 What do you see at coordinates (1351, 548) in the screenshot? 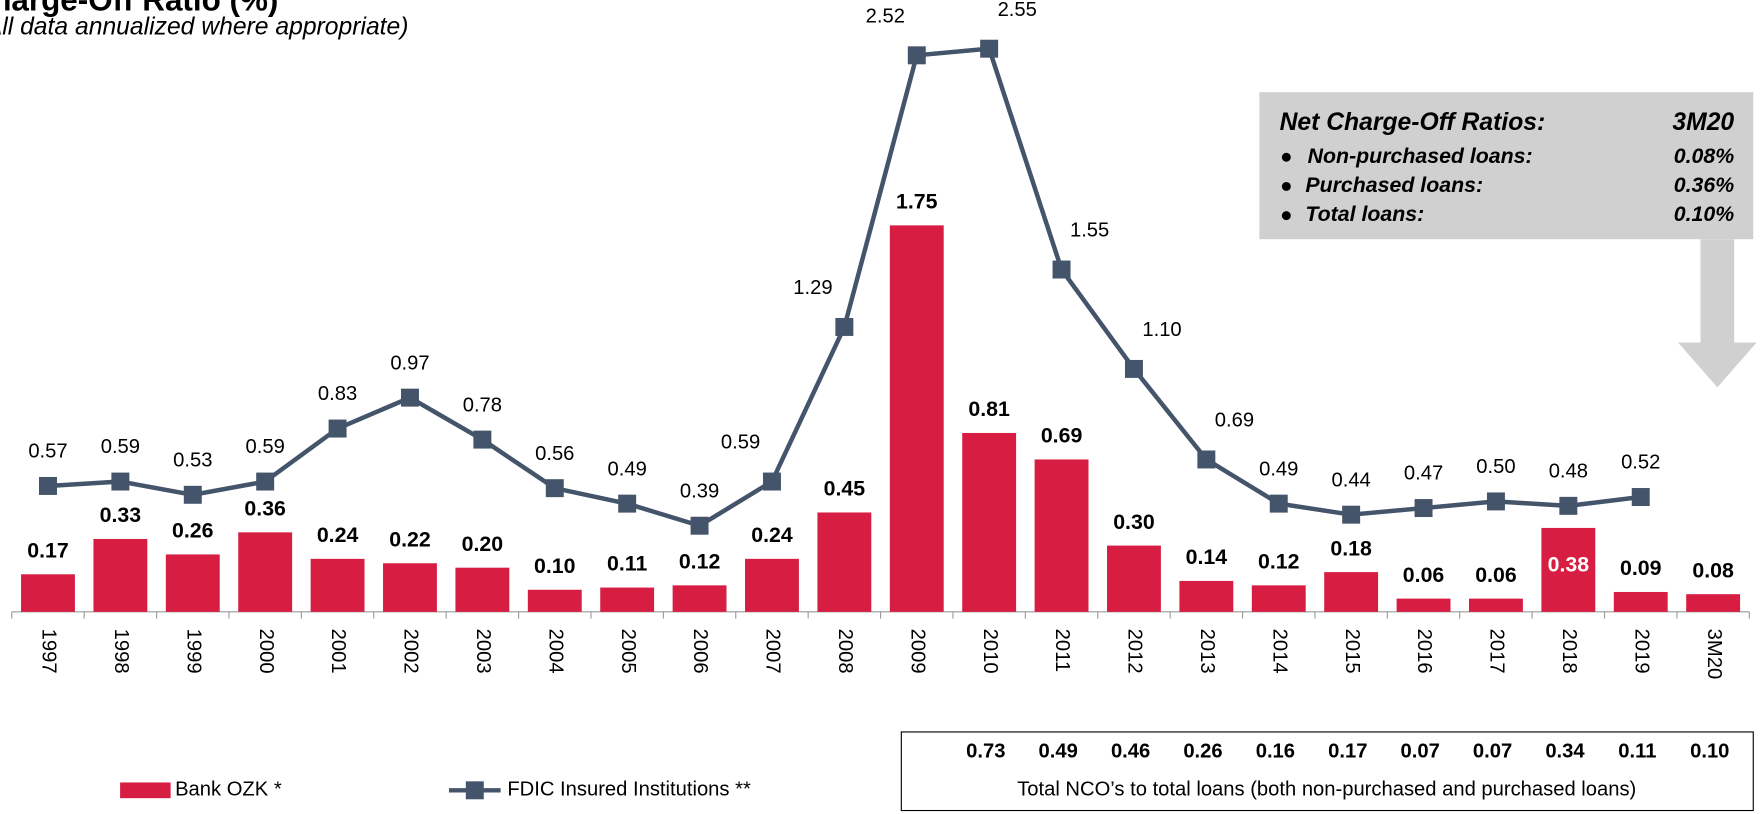
I see `bar-label: 0.18` at bounding box center [1351, 548].